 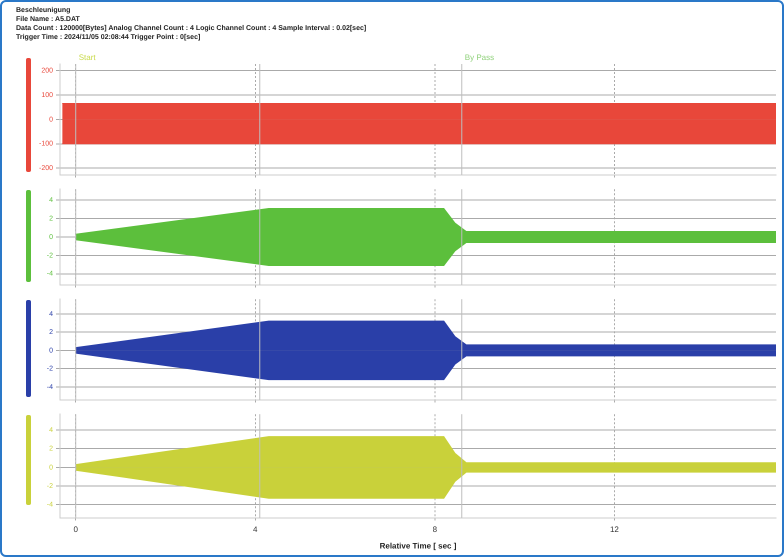 I want to click on x-tick-label: 12, so click(x=615, y=529).